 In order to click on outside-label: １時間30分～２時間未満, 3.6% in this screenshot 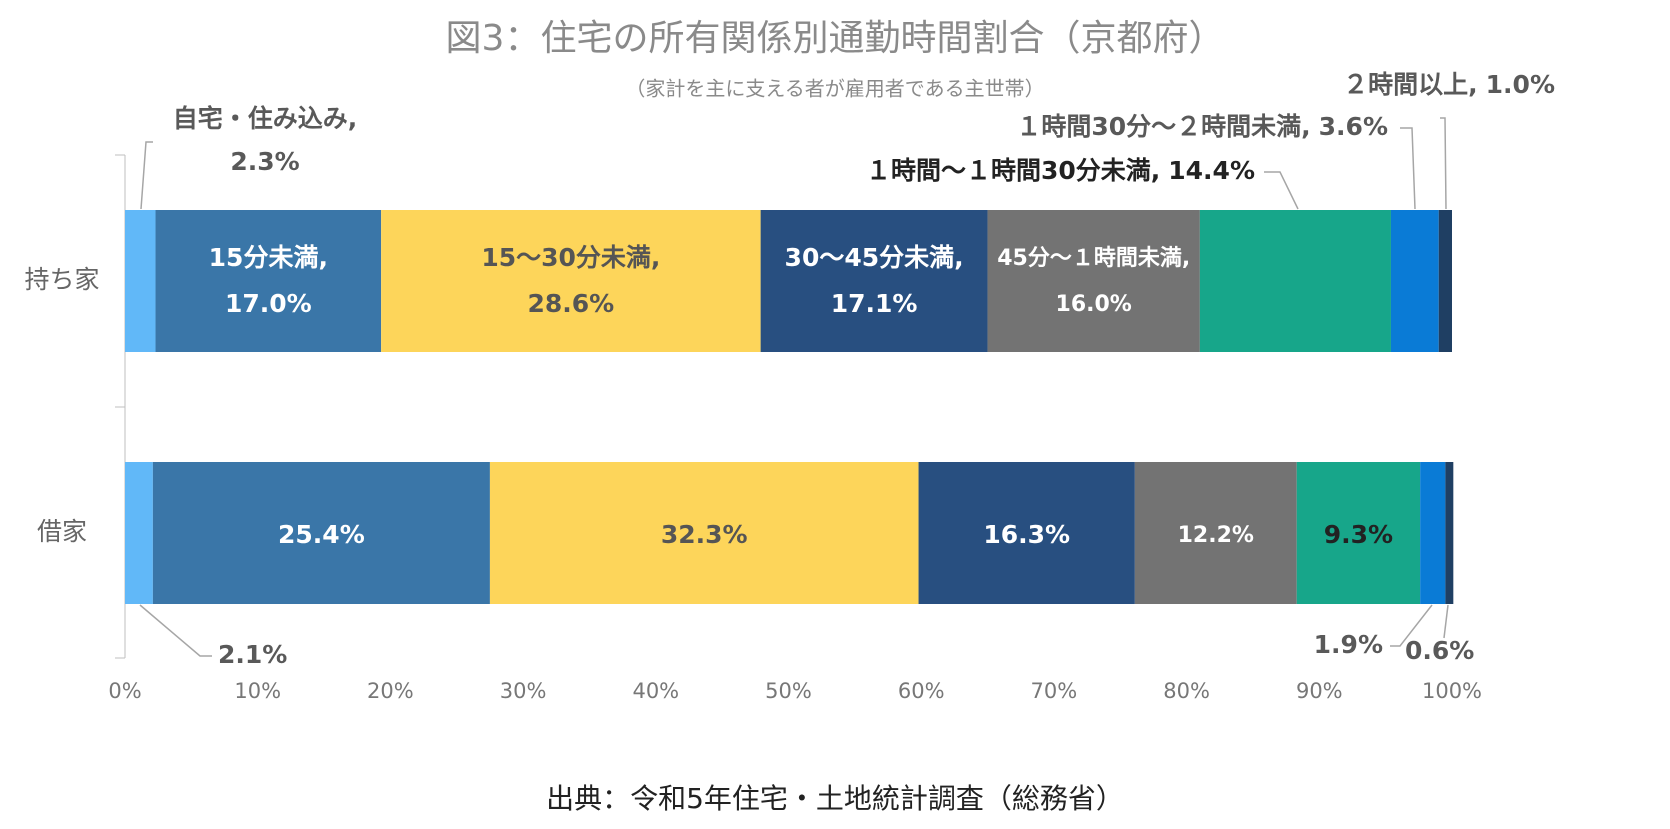, I will do `click(1202, 126)`.